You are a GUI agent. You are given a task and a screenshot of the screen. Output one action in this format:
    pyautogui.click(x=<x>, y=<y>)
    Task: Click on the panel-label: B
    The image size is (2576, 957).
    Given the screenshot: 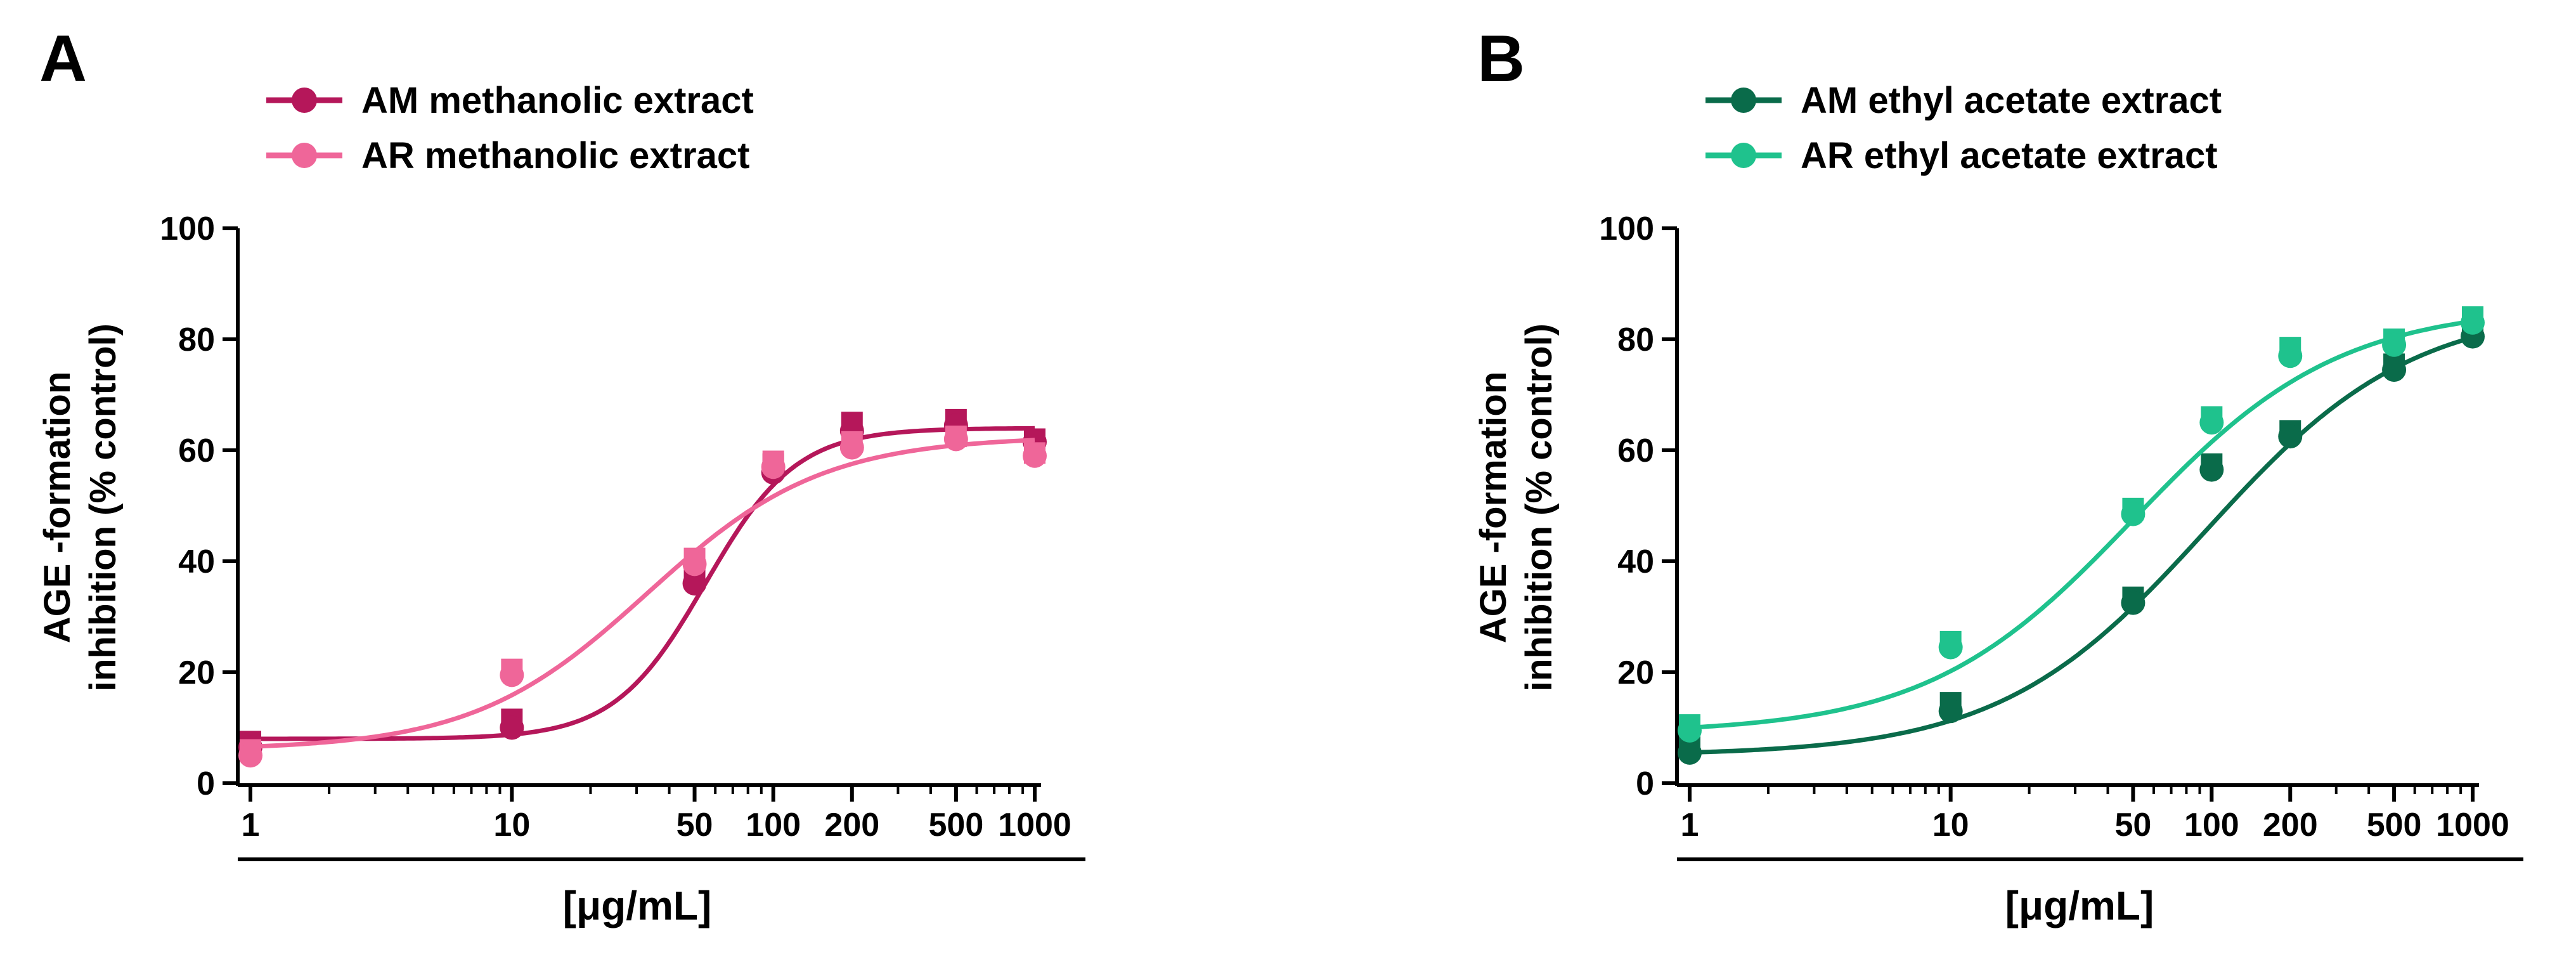 What is the action you would take?
    pyautogui.click(x=1501, y=59)
    